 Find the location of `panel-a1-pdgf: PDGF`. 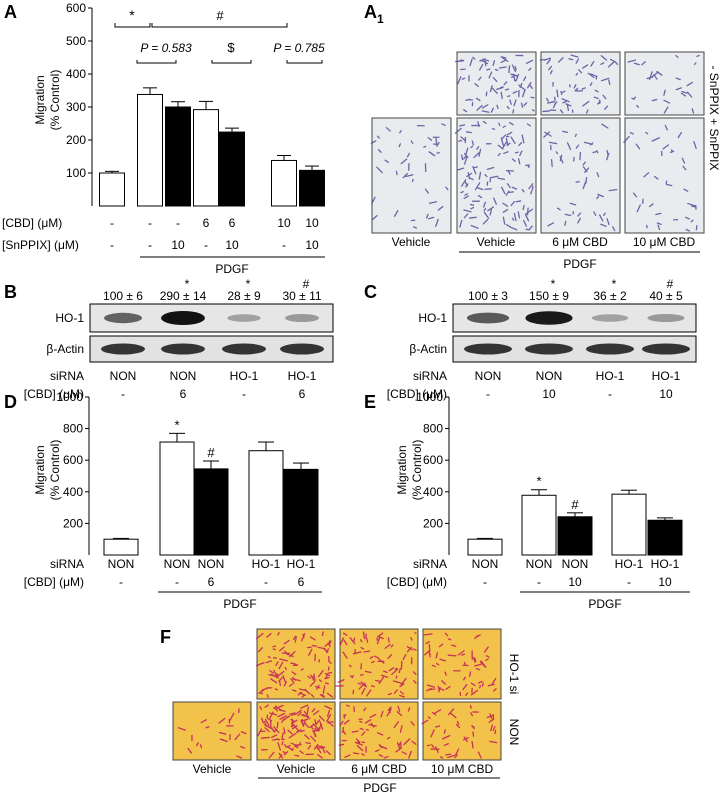

panel-a1-pdgf: PDGF is located at coordinates (579, 264).